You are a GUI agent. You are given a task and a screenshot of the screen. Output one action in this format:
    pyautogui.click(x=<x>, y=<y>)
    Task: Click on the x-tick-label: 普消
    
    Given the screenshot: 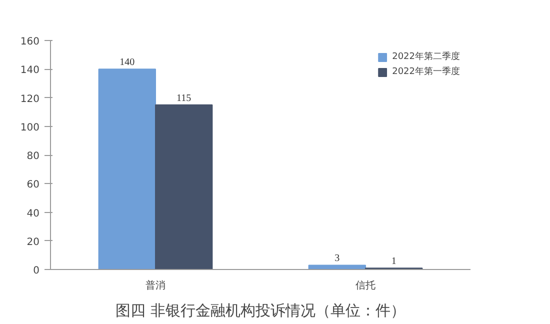 What is the action you would take?
    pyautogui.click(x=156, y=286)
    